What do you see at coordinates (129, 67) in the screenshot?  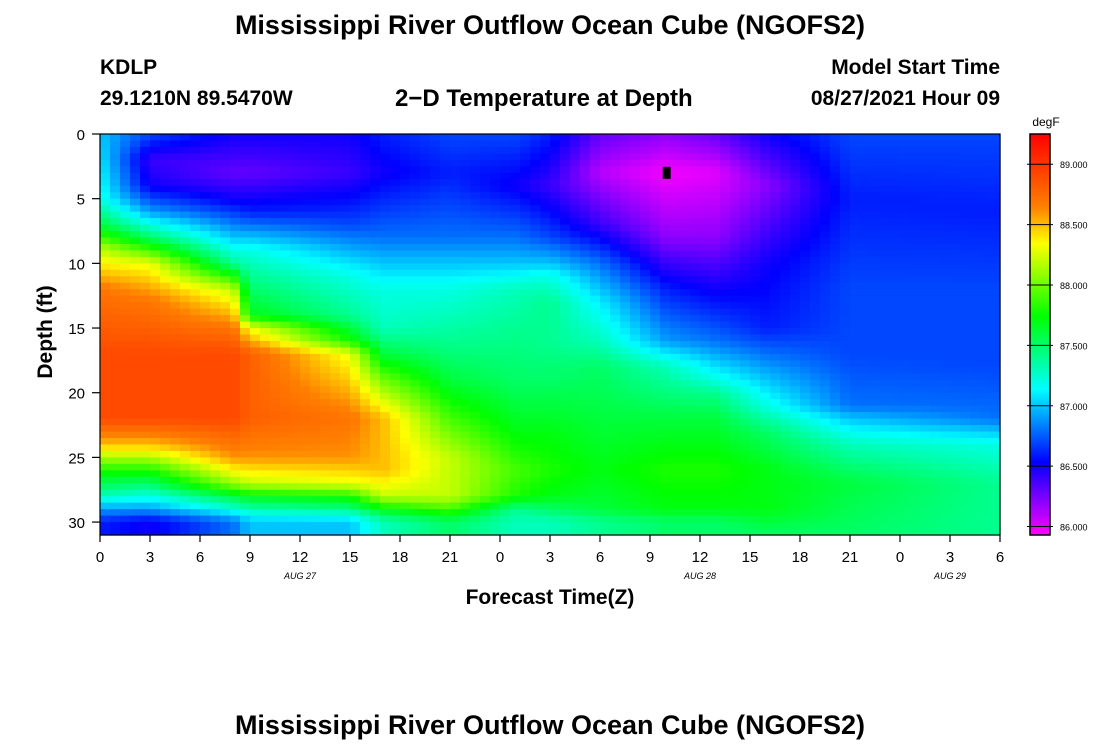 I see `station-id: KDLP` at bounding box center [129, 67].